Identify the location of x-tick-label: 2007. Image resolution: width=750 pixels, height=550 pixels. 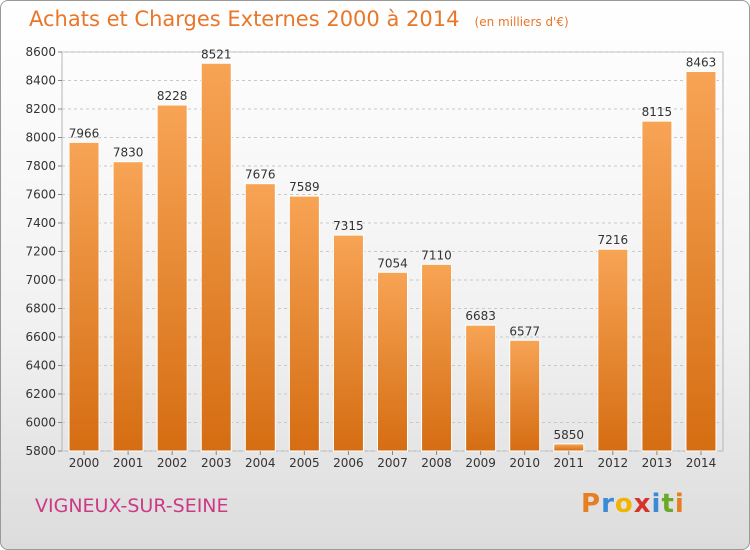
(392, 463).